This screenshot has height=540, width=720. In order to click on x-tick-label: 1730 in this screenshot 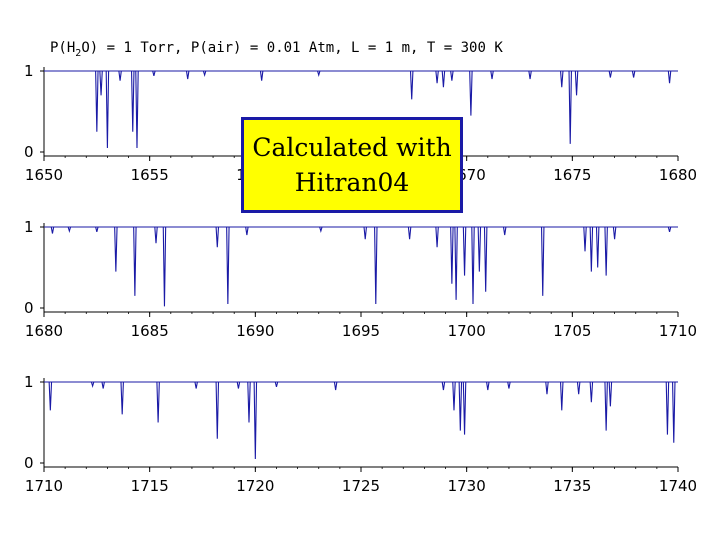, I will do `click(467, 486)`.